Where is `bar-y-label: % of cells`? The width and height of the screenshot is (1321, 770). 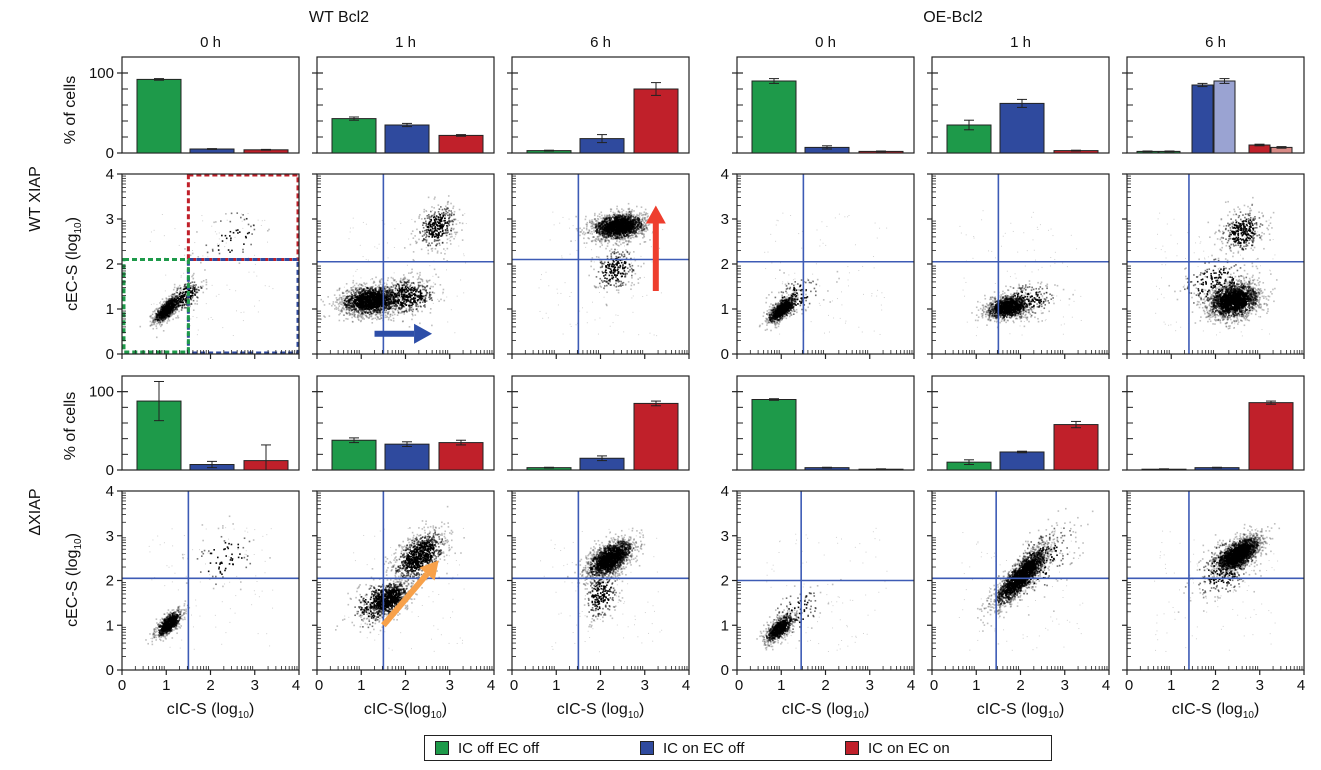 bar-y-label: % of cells is located at coordinates (70, 426).